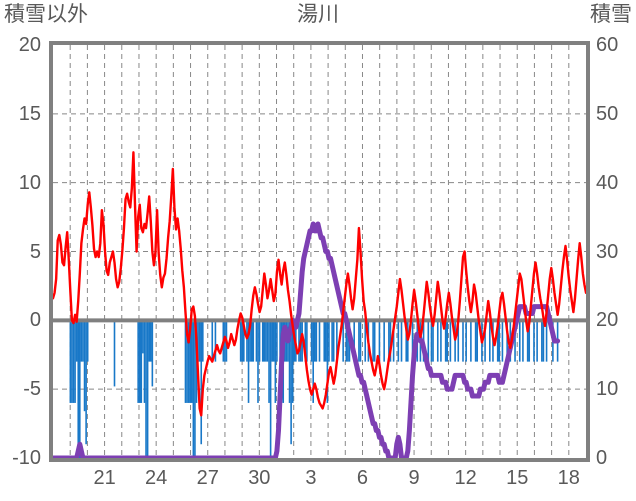 The width and height of the screenshot is (636, 501). What do you see at coordinates (35, 251) in the screenshot?
I see `left-tick-label: 5` at bounding box center [35, 251].